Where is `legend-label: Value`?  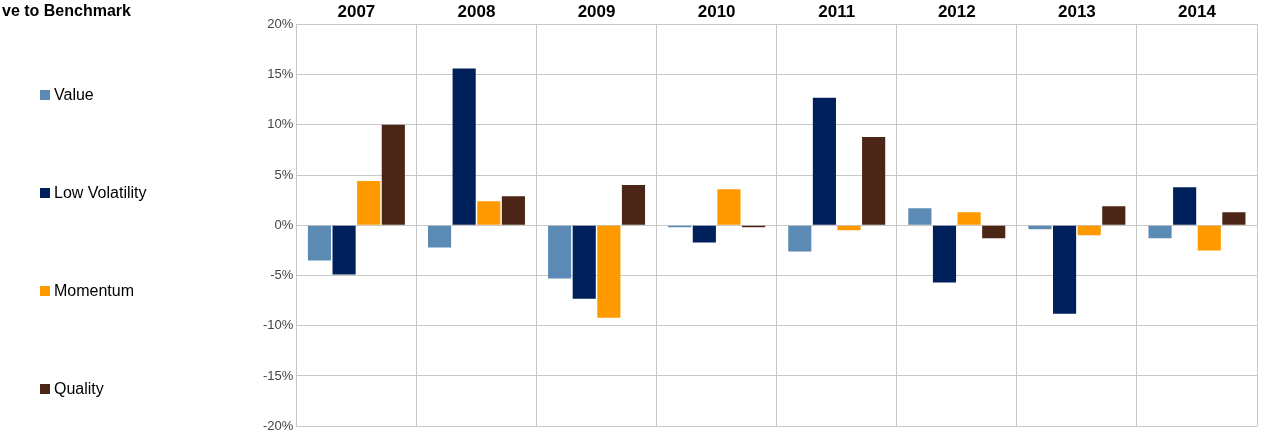
legend-label: Value is located at coordinates (74, 95).